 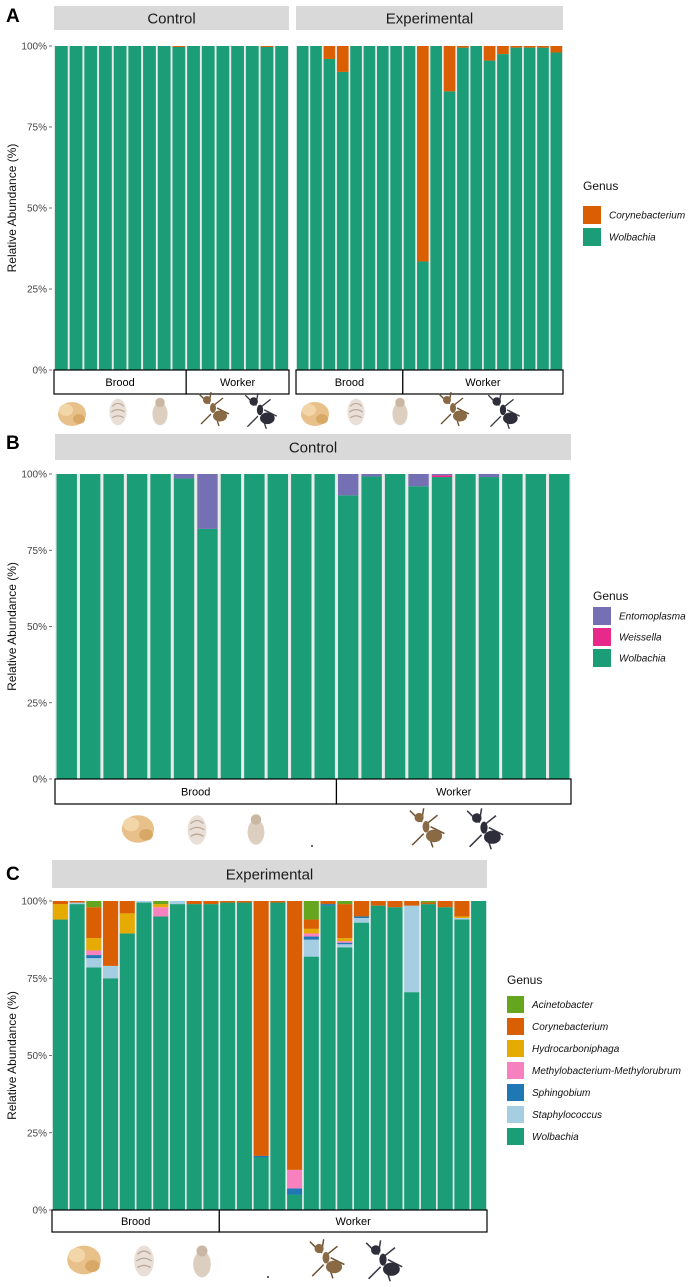 What do you see at coordinates (610, 596) in the screenshot?
I see `legend-title: Genus` at bounding box center [610, 596].